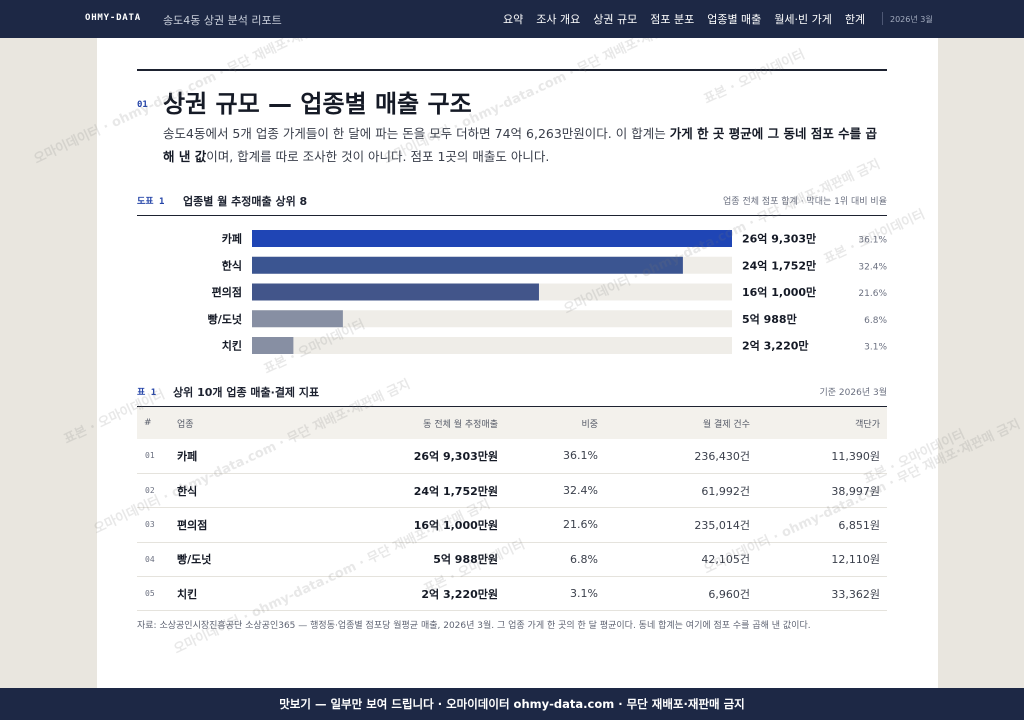 The height and width of the screenshot is (720, 1024). Describe the element at coordinates (225, 319) in the screenshot. I see `bar-category-label: 빵/도넛` at that location.